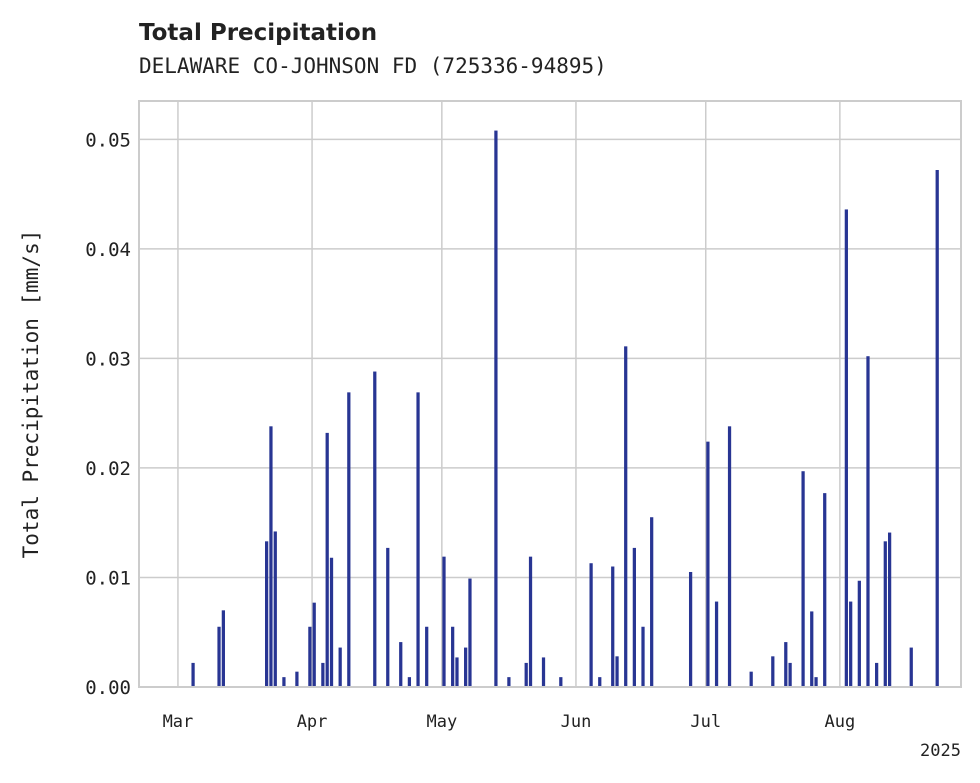  I want to click on y-tick-label: 0.00, so click(108, 688).